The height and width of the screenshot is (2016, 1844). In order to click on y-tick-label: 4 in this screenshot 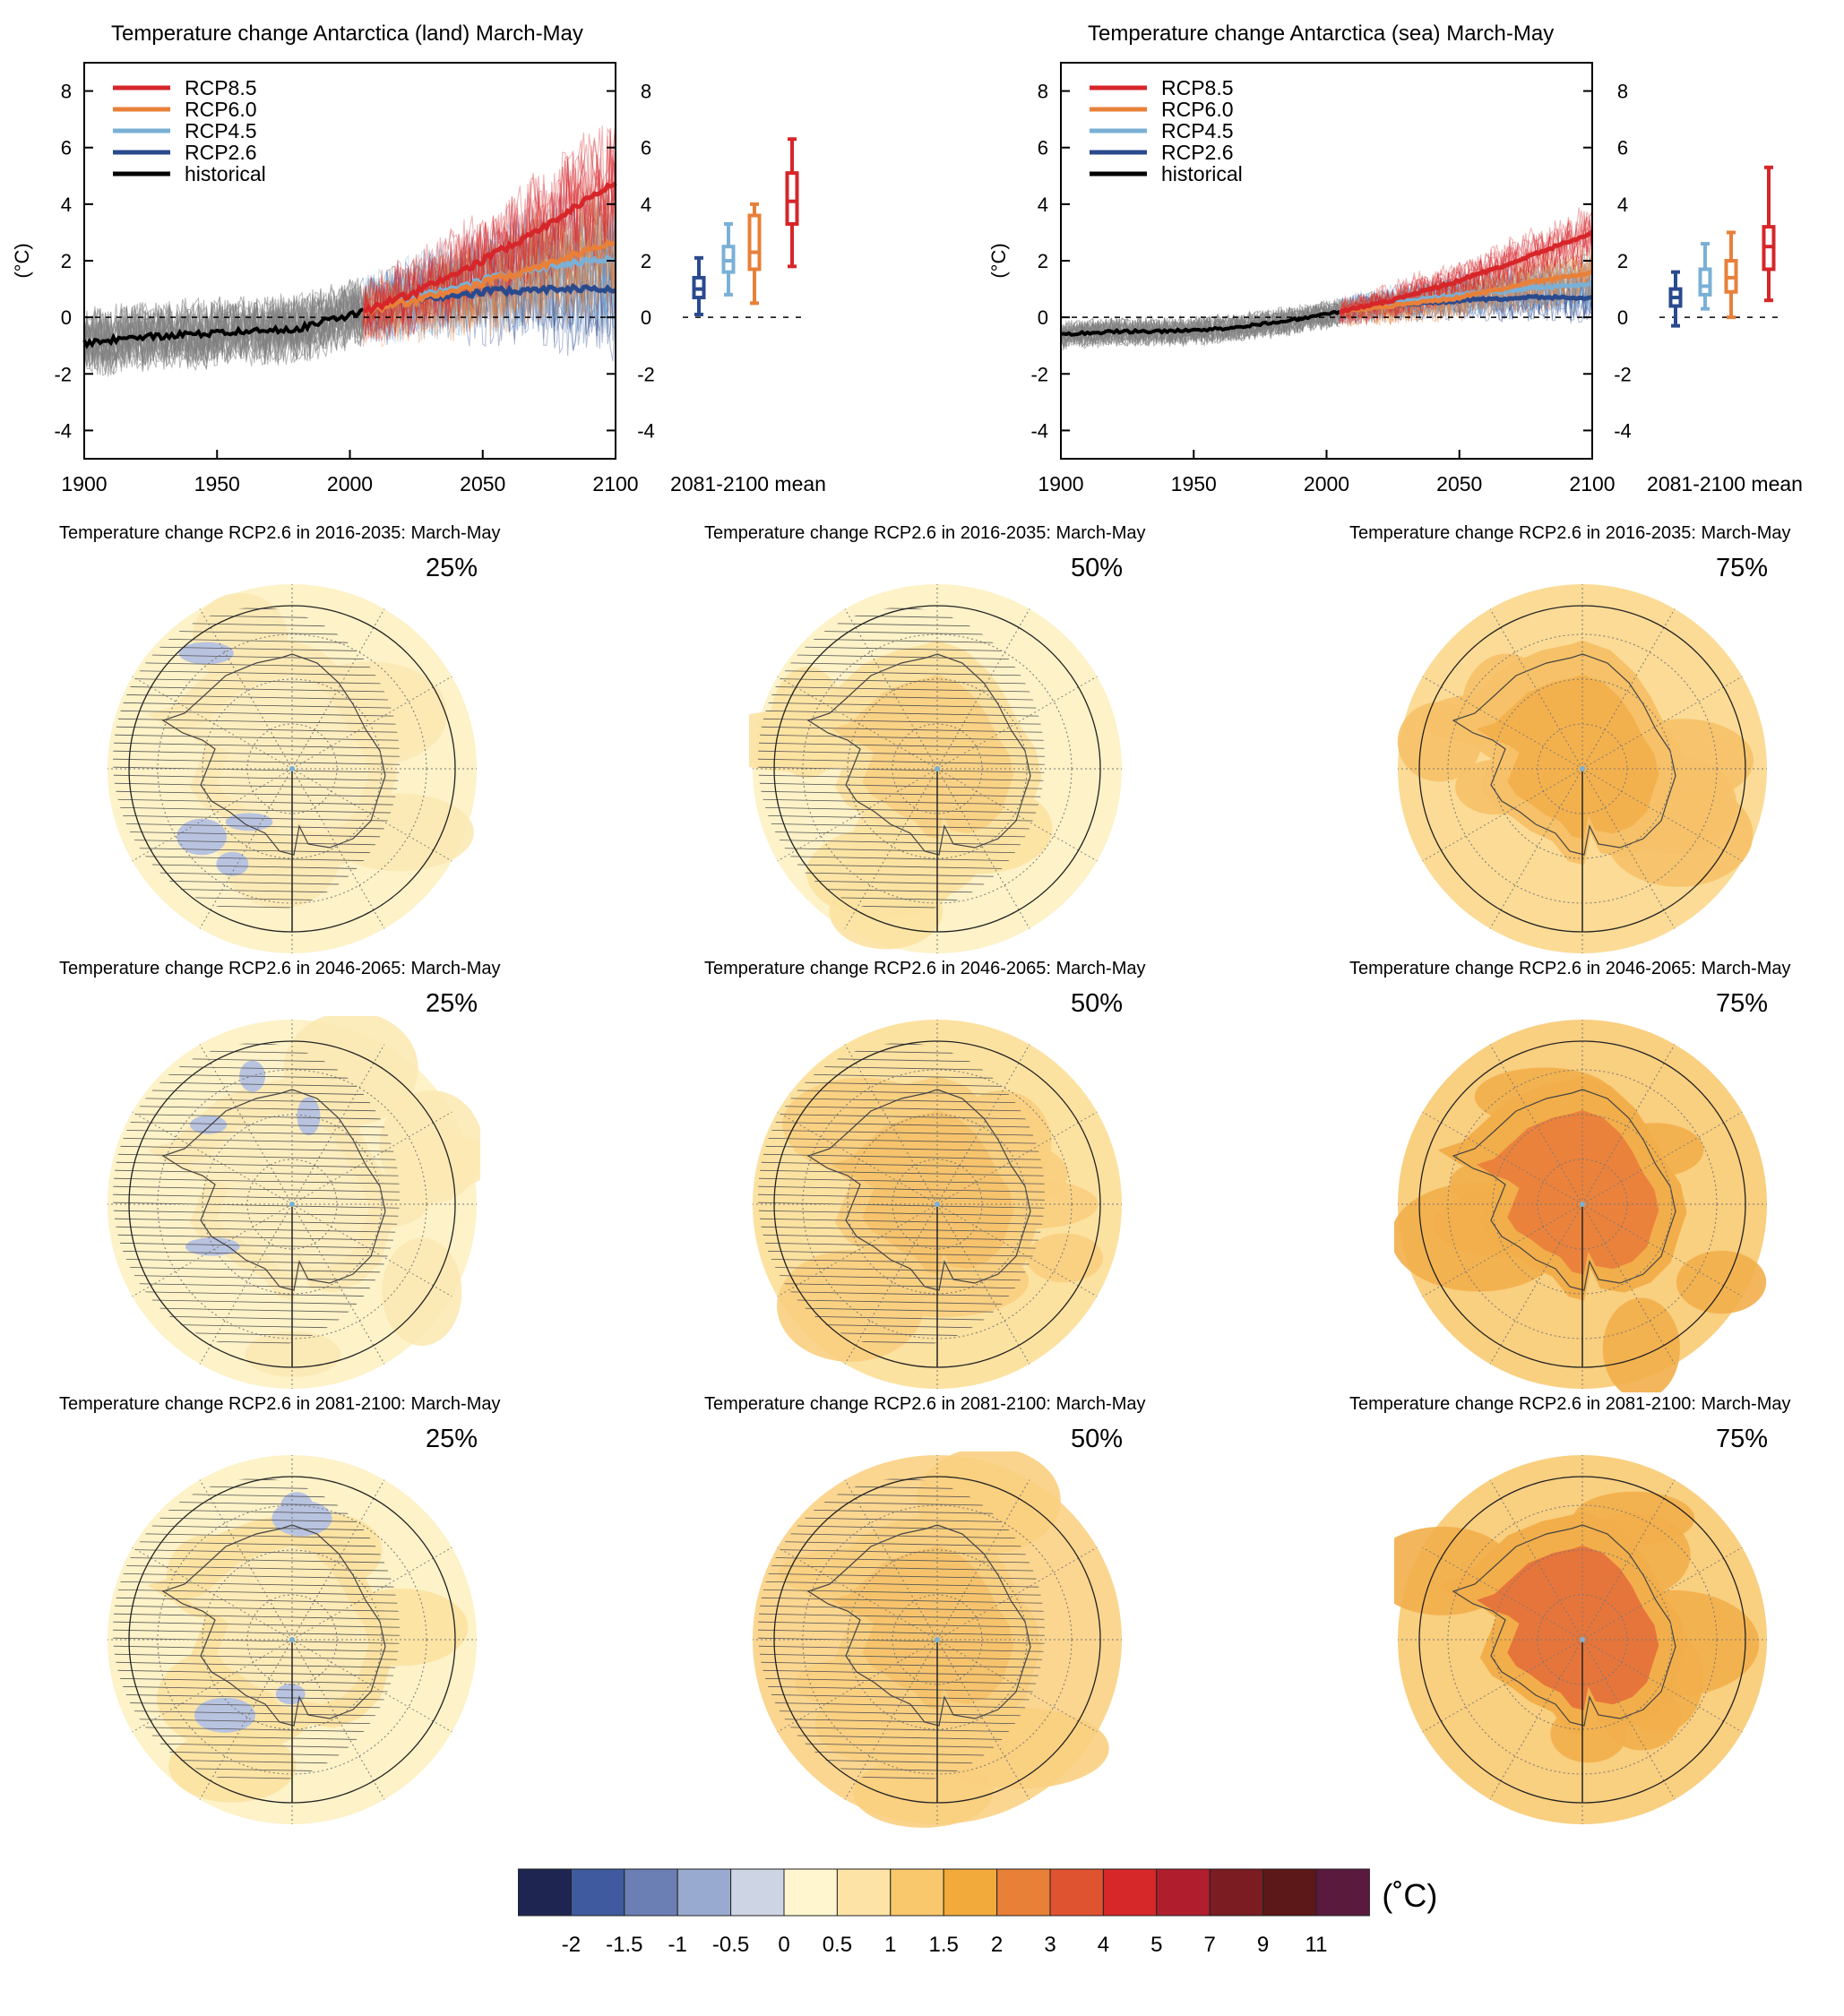, I will do `click(646, 205)`.